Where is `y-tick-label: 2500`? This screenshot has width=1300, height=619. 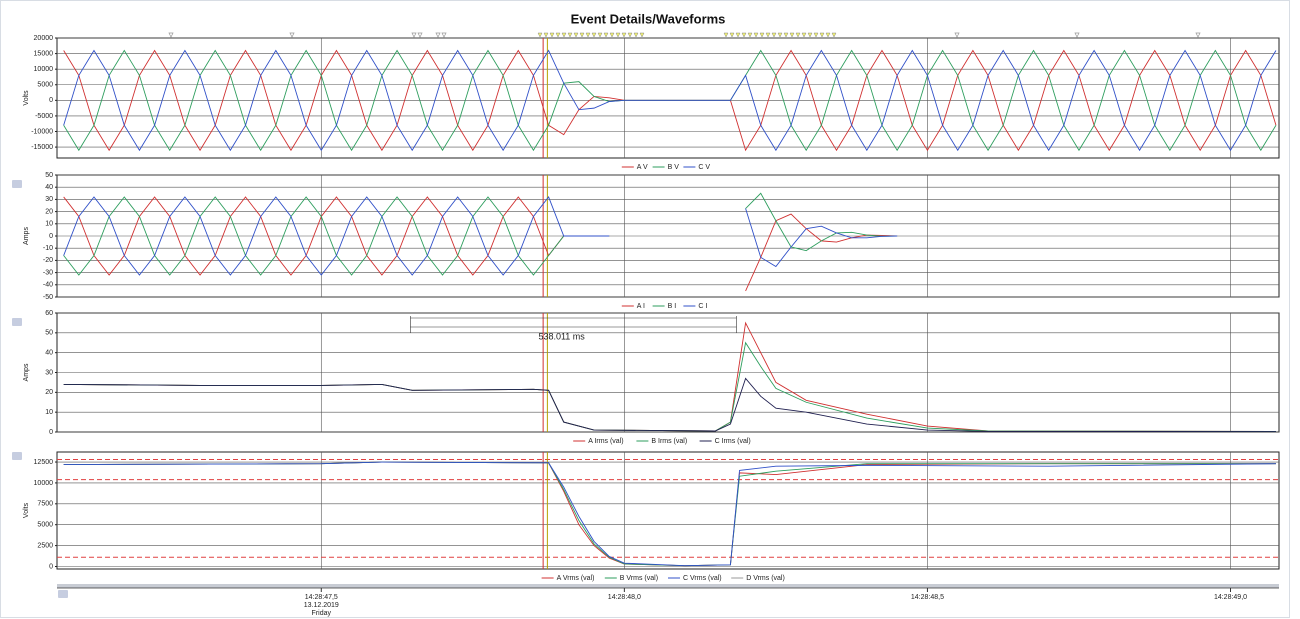 y-tick-label: 2500 is located at coordinates (45, 545).